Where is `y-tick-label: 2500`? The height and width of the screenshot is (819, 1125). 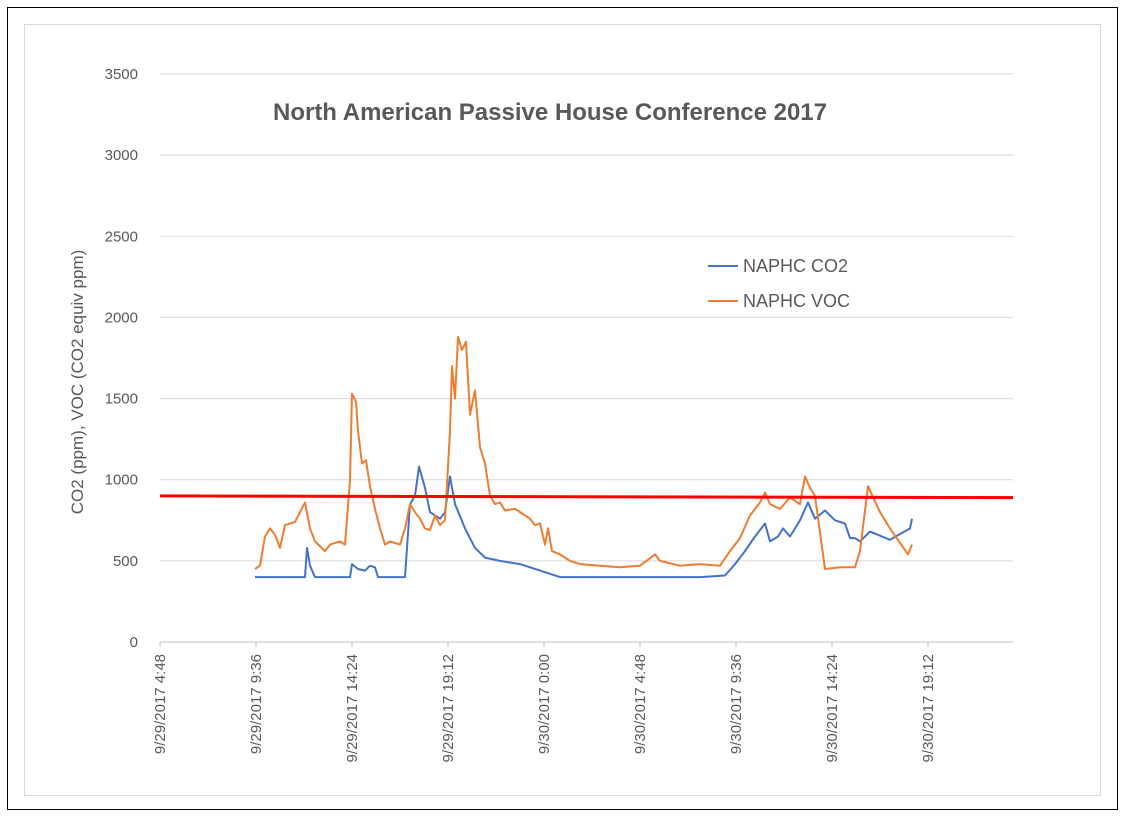 y-tick-label: 2500 is located at coordinates (121, 236).